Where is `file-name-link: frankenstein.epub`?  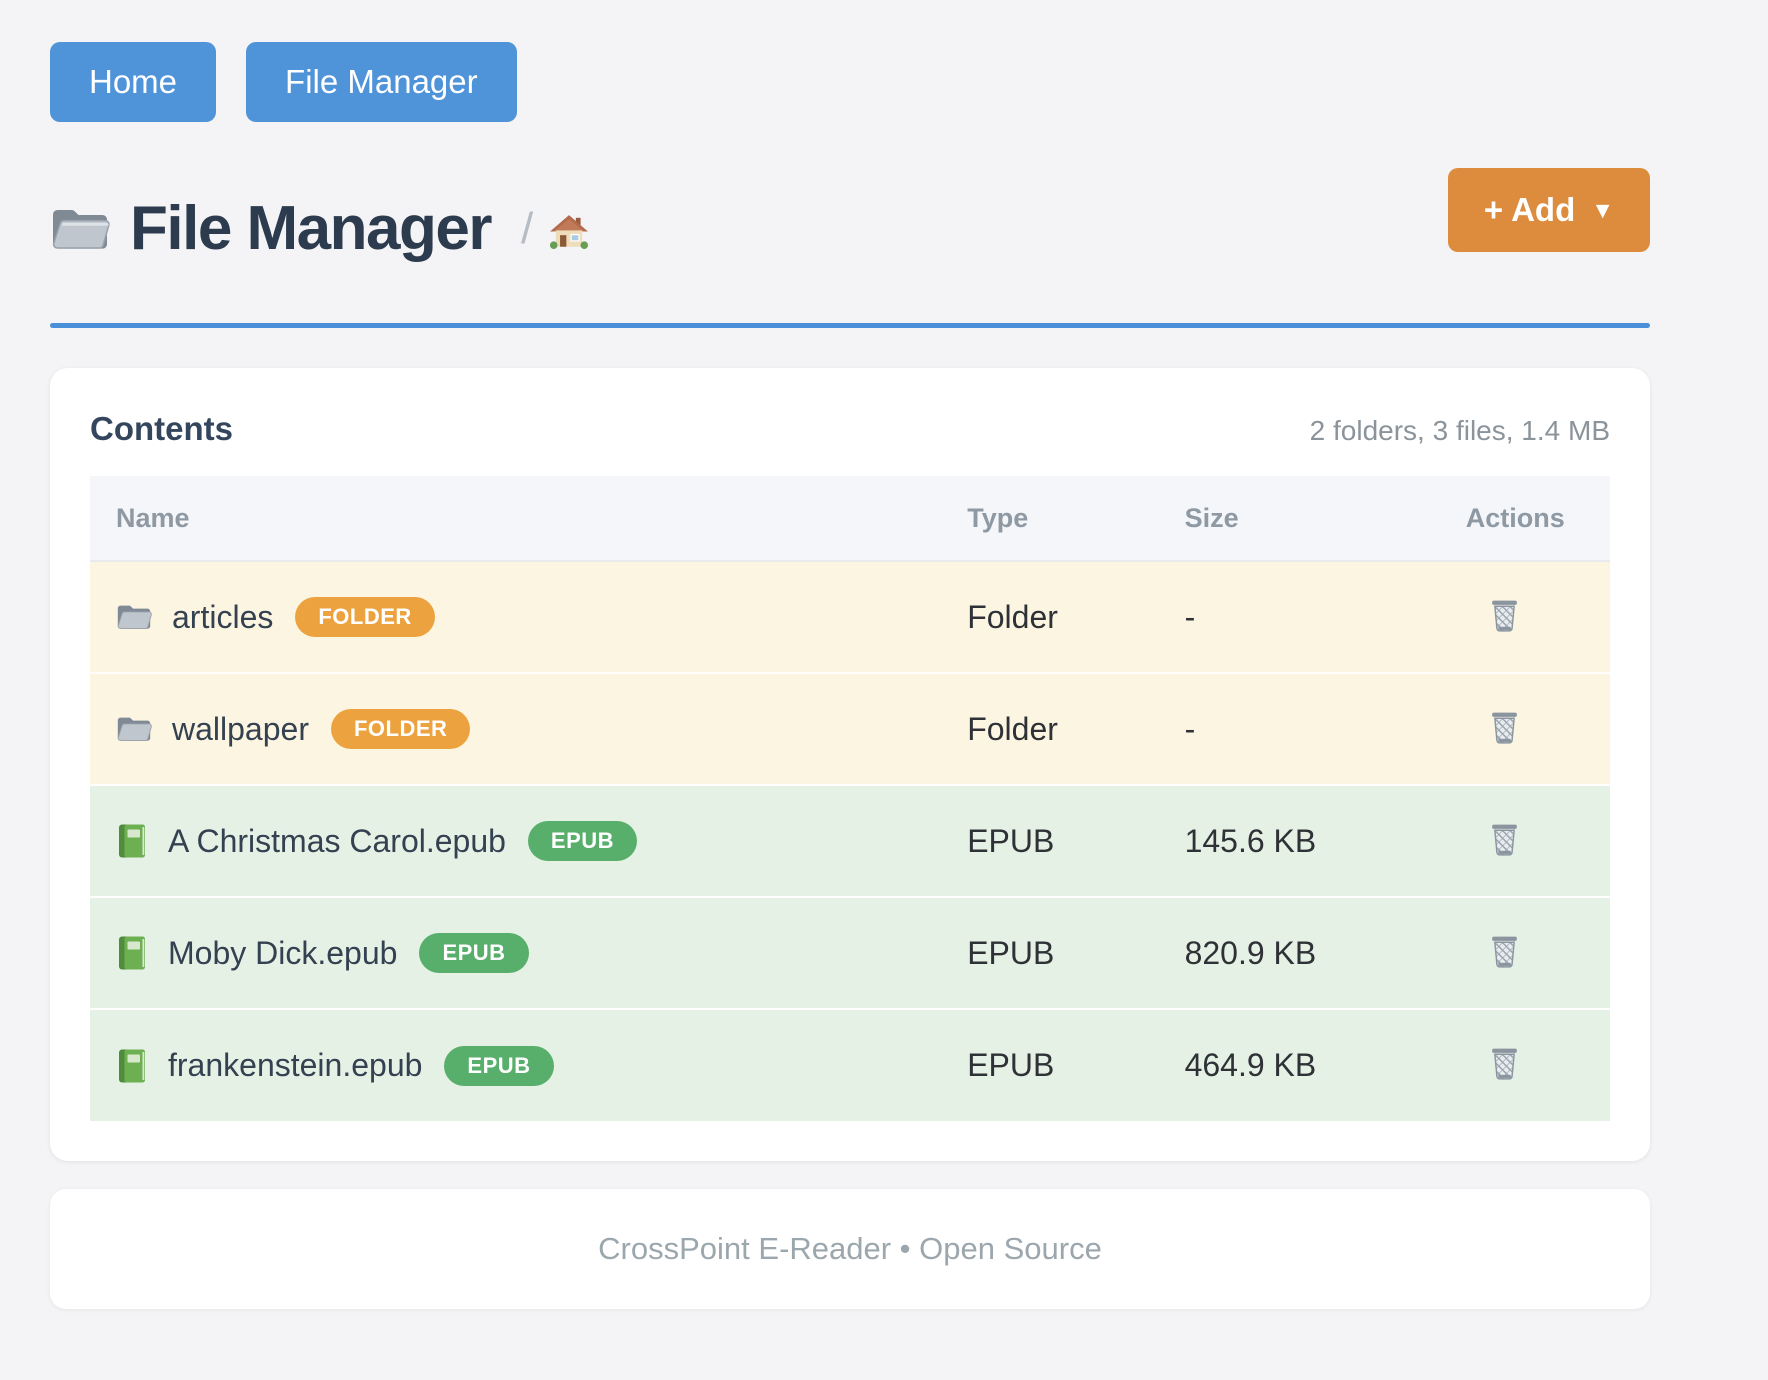 file-name-link: frankenstein.epub is located at coordinates (295, 1065).